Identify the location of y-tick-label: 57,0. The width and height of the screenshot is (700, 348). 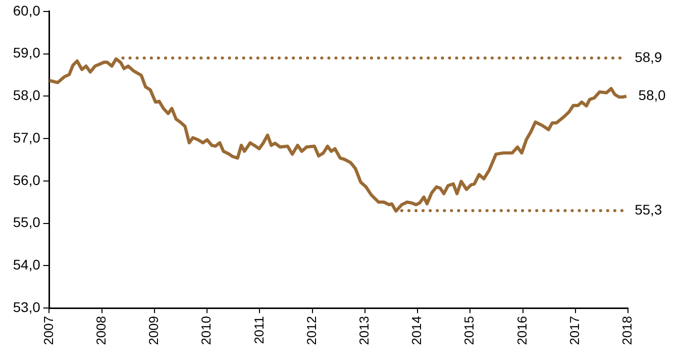
(26, 137).